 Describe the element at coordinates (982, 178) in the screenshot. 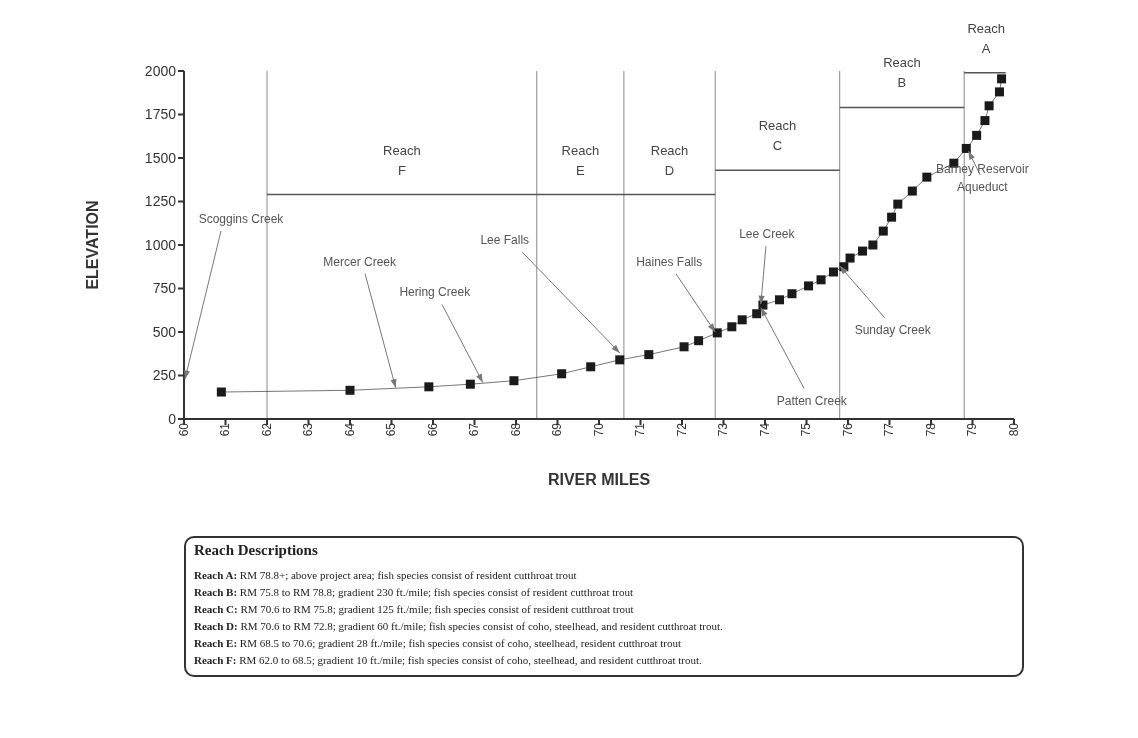

I see `annotation: Barney Reservoir Aqueduct` at that location.